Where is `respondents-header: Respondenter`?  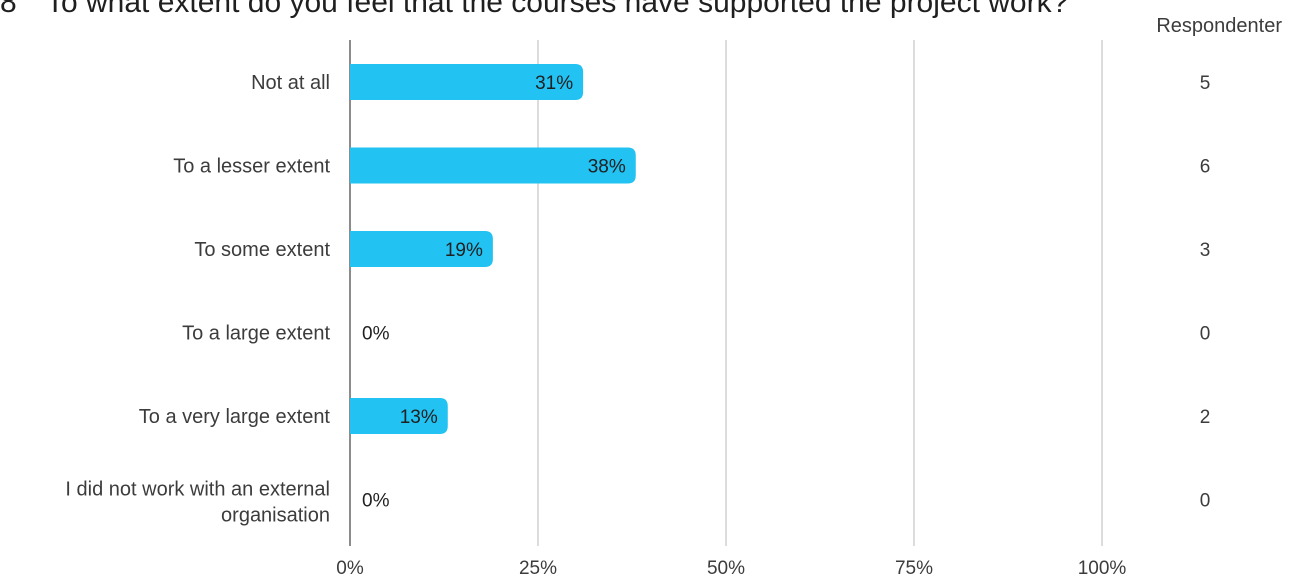
respondents-header: Respondenter is located at coordinates (1219, 26).